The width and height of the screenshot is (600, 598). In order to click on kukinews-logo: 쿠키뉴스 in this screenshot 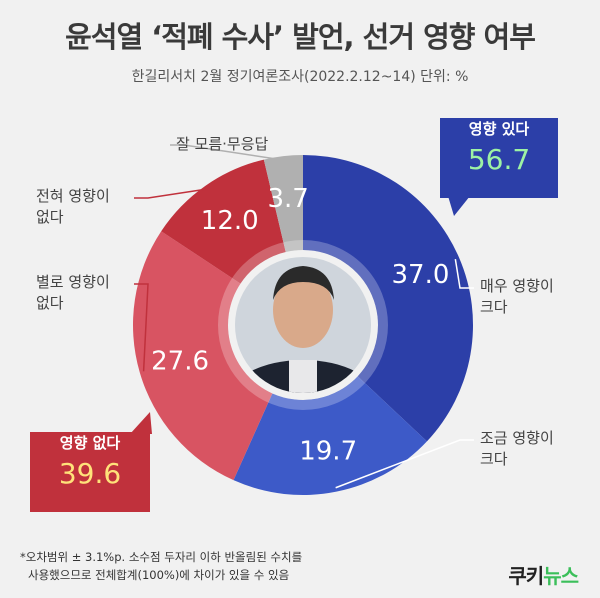, I will do `click(543, 574)`.